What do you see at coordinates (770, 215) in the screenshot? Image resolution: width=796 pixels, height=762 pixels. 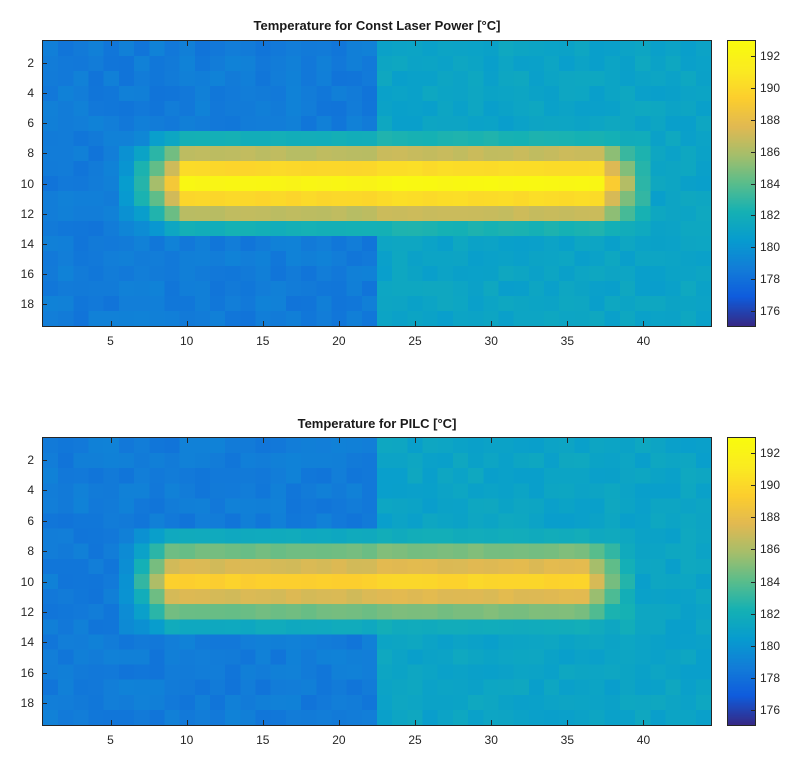 I see `colorbar-tick-label: 182` at bounding box center [770, 215].